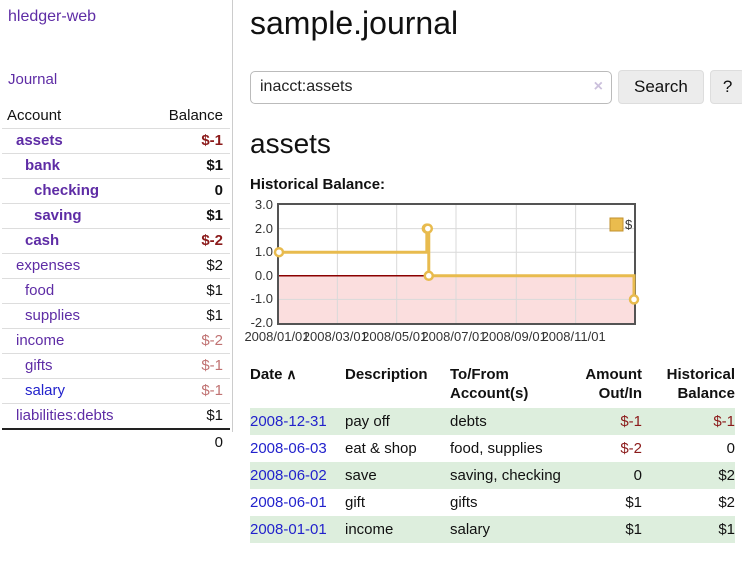  Describe the element at coordinates (361, 475) in the screenshot. I see `transaction-description: save` at that location.